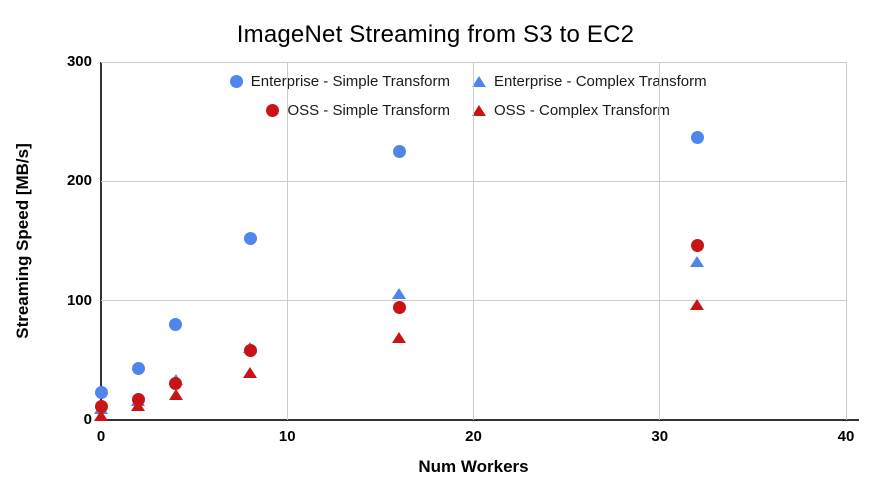 The height and width of the screenshot is (494, 871). I want to click on y-axis-title: Streaming Speed [MB/s], so click(23, 241).